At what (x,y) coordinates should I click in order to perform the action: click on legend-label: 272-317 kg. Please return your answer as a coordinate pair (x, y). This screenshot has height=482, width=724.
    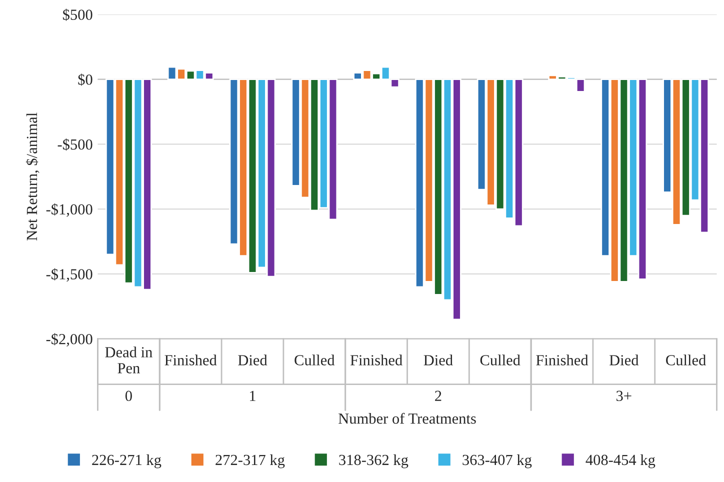
    Looking at the image, I should click on (250, 461).